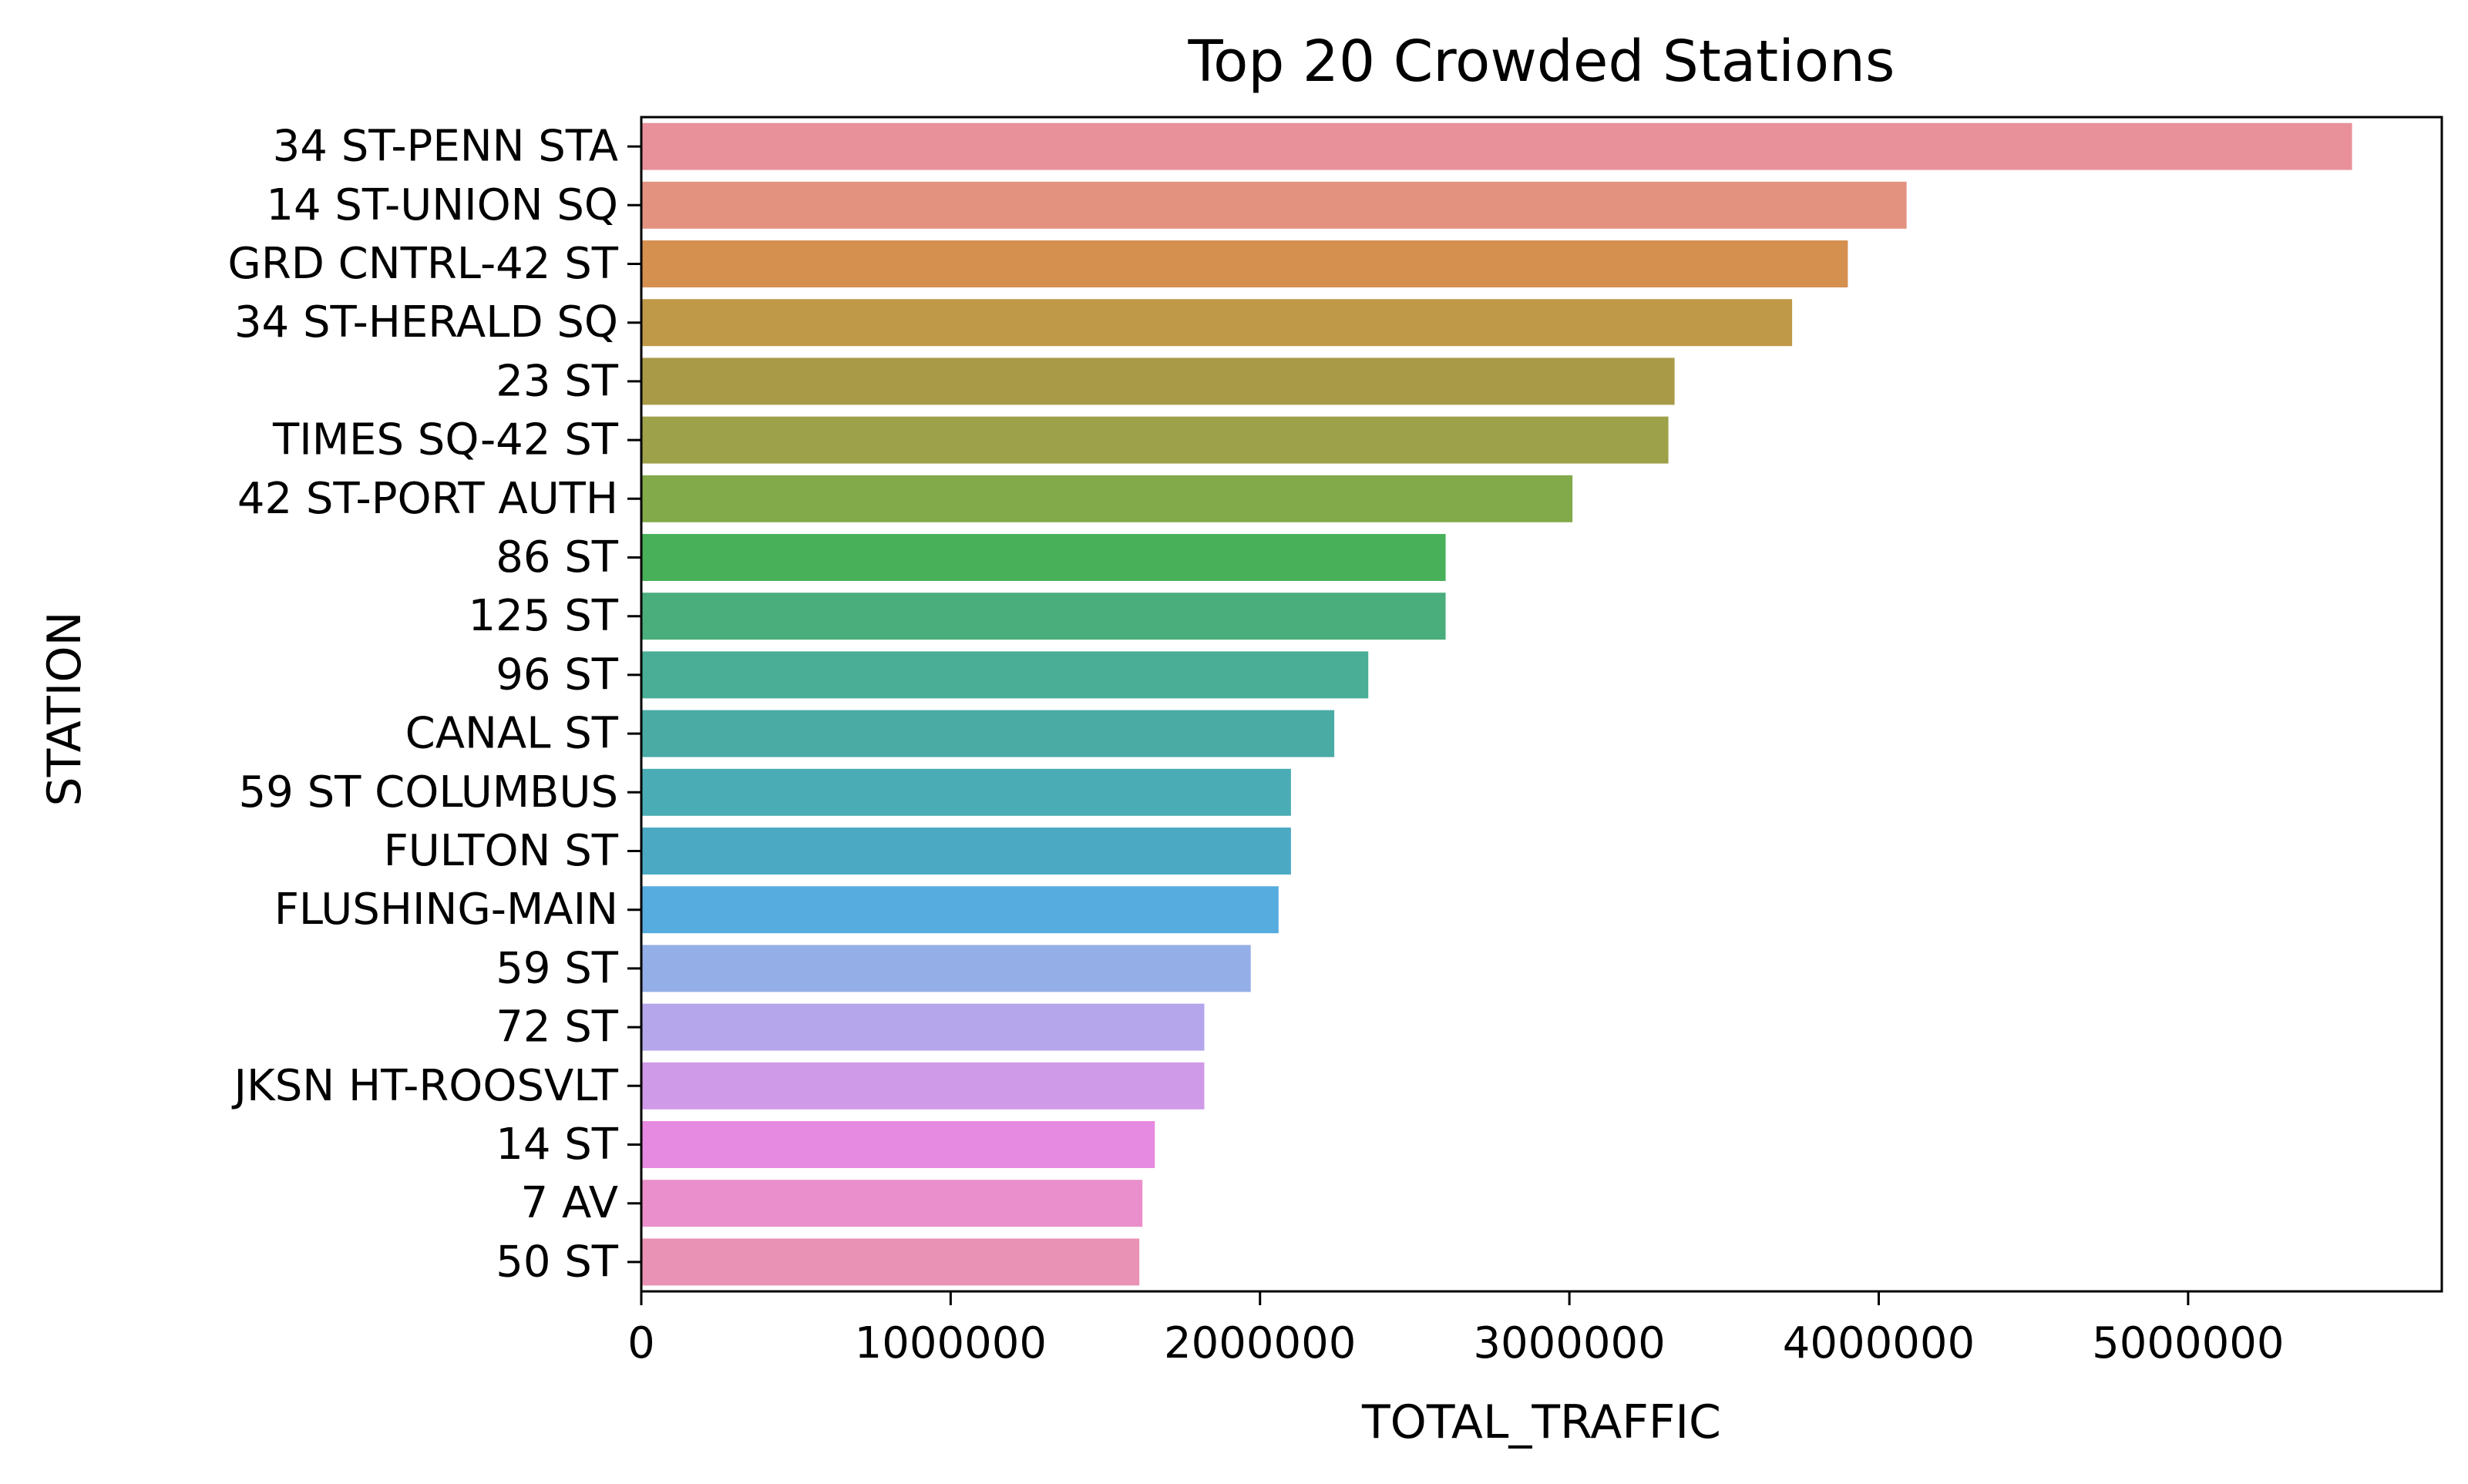 The width and height of the screenshot is (2468, 1484). What do you see at coordinates (1260, 1343) in the screenshot?
I see `x-tick-label: 2000000` at bounding box center [1260, 1343].